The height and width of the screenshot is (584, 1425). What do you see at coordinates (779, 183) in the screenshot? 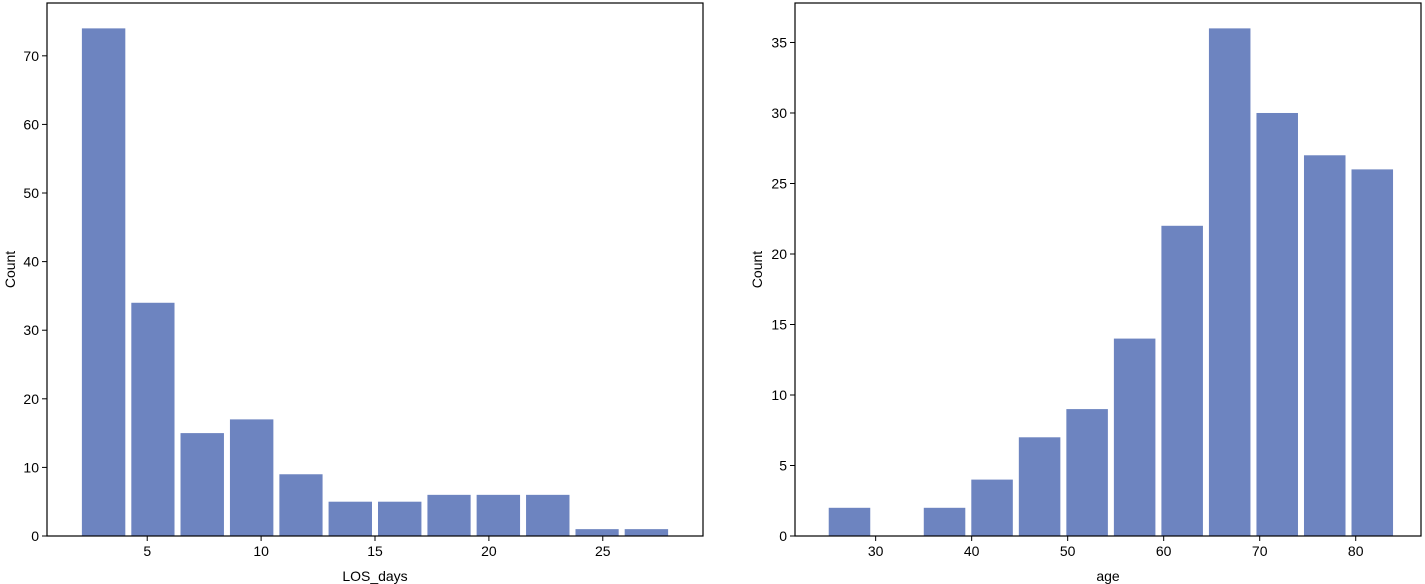
I see `y-tick-label: 25` at bounding box center [779, 183].